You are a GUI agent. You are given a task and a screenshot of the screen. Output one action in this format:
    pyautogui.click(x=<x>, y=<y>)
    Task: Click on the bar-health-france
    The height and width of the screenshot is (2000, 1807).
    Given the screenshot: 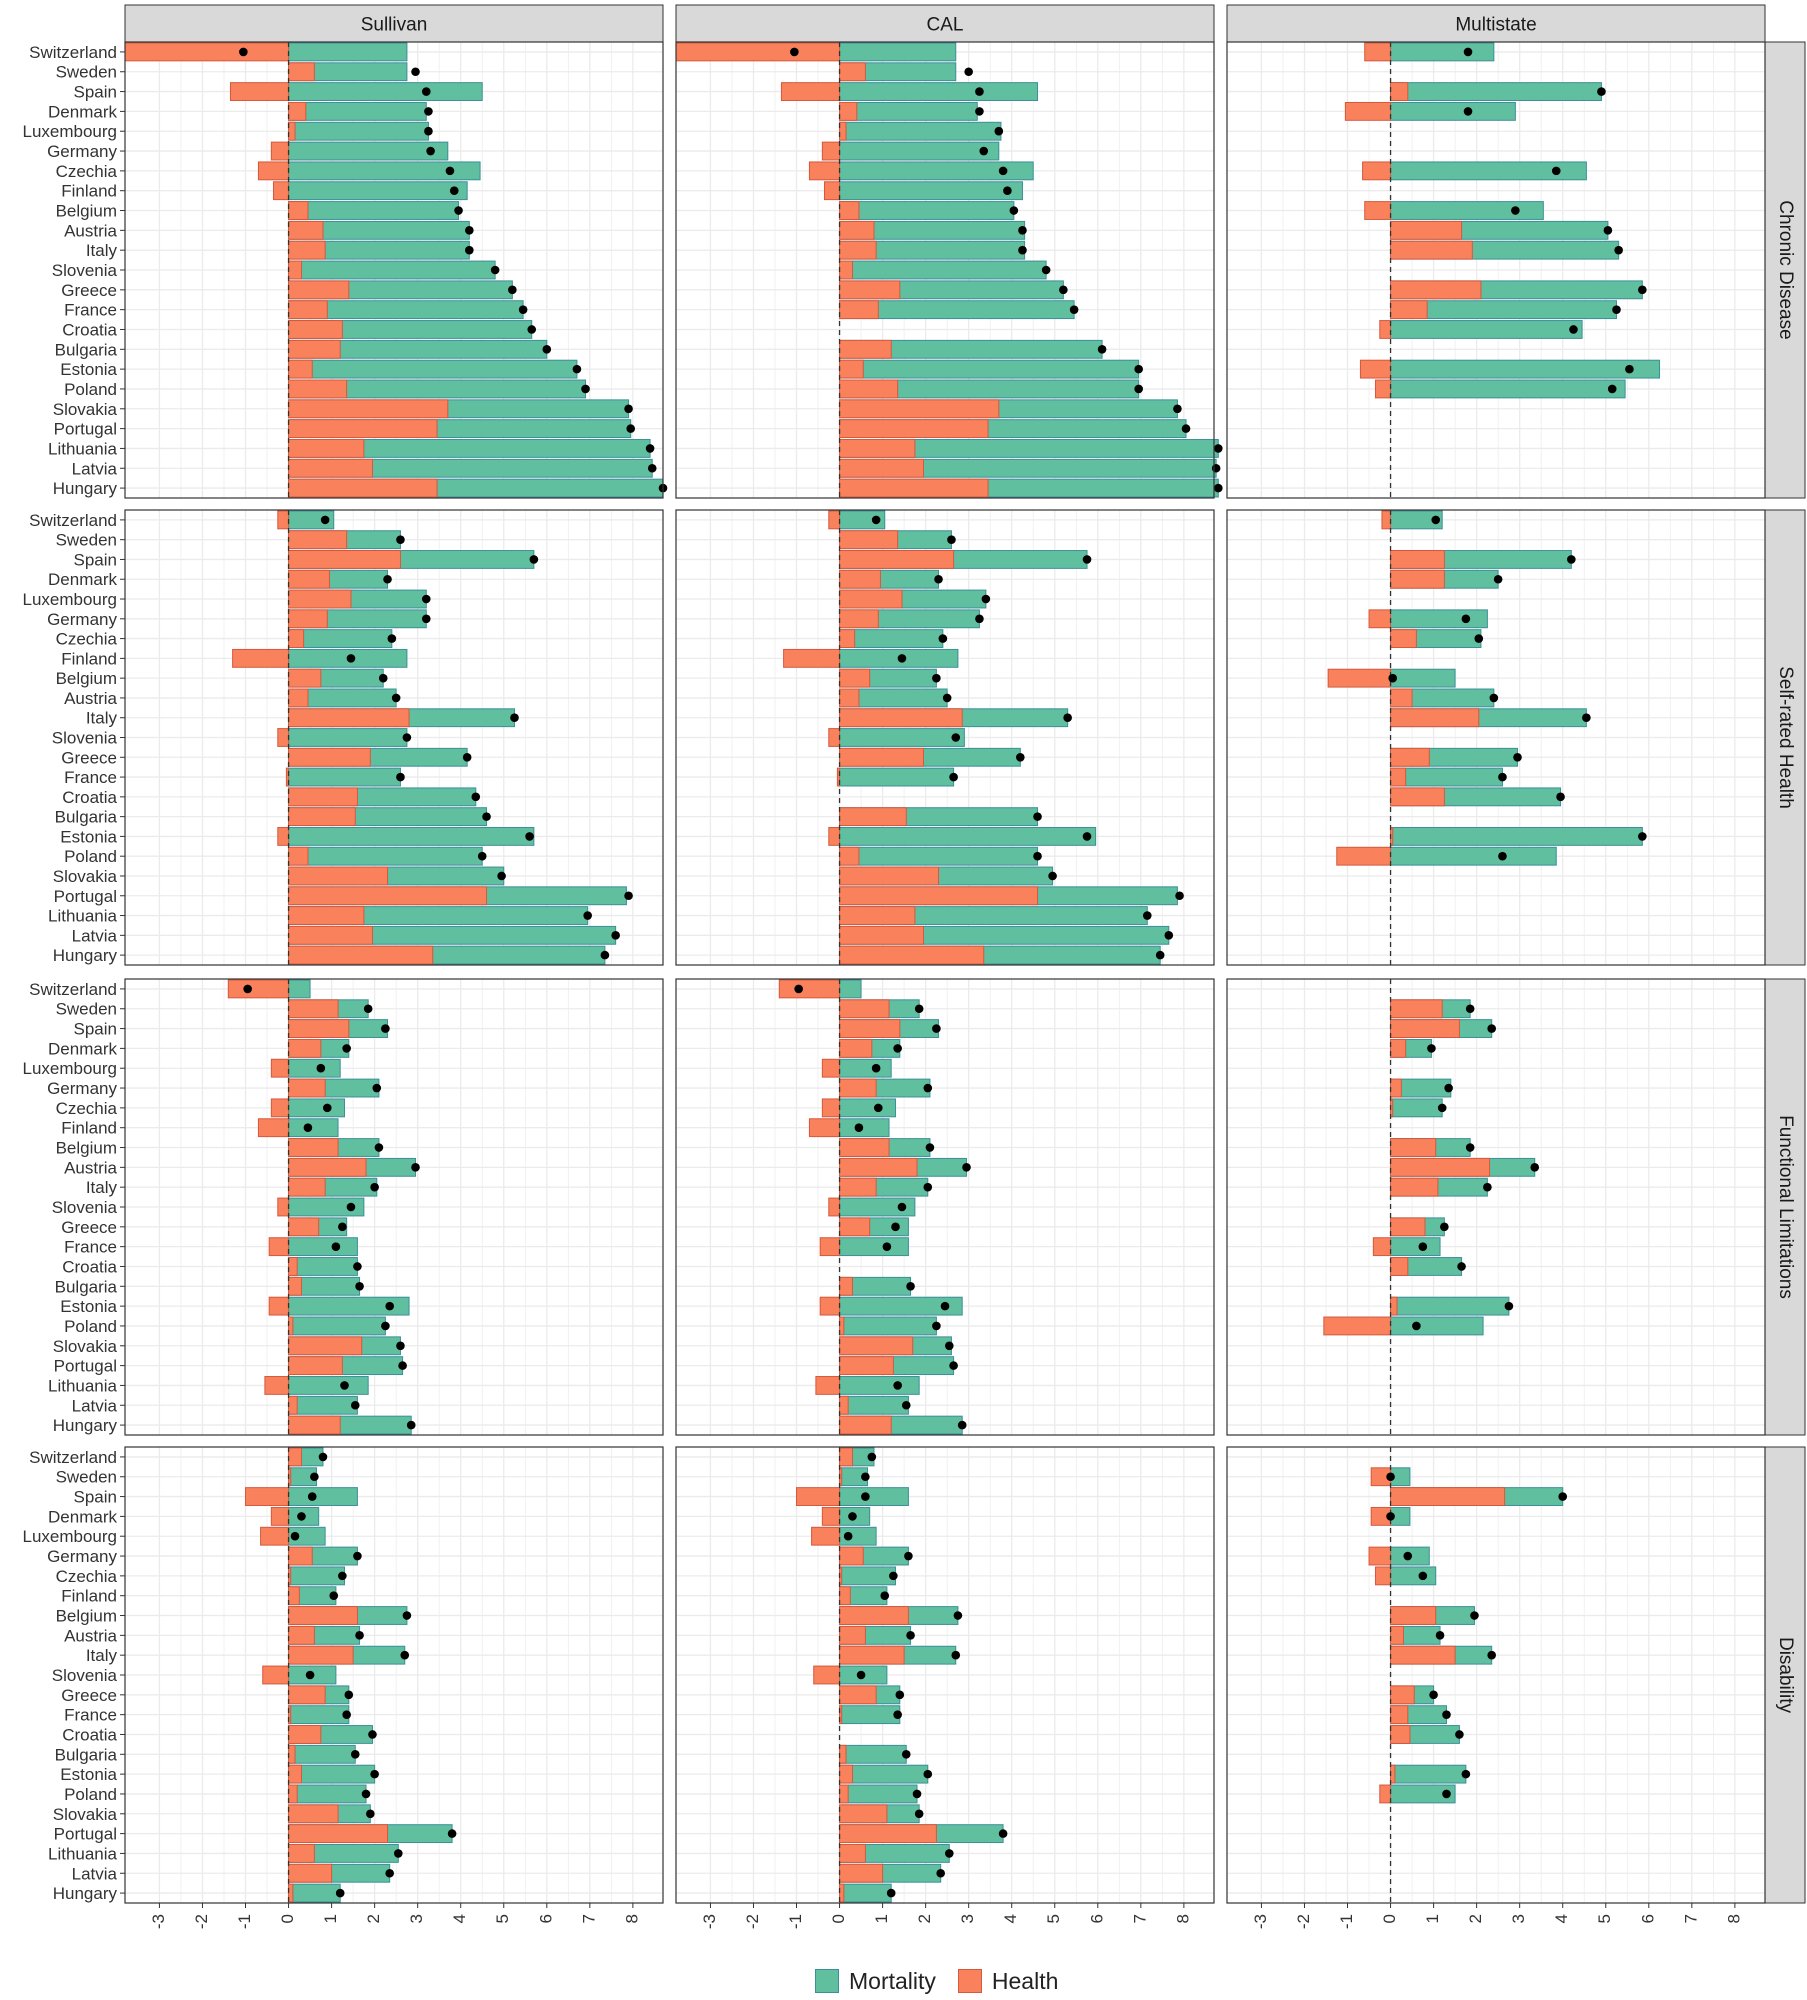 What is the action you would take?
    pyautogui.click(x=308, y=310)
    